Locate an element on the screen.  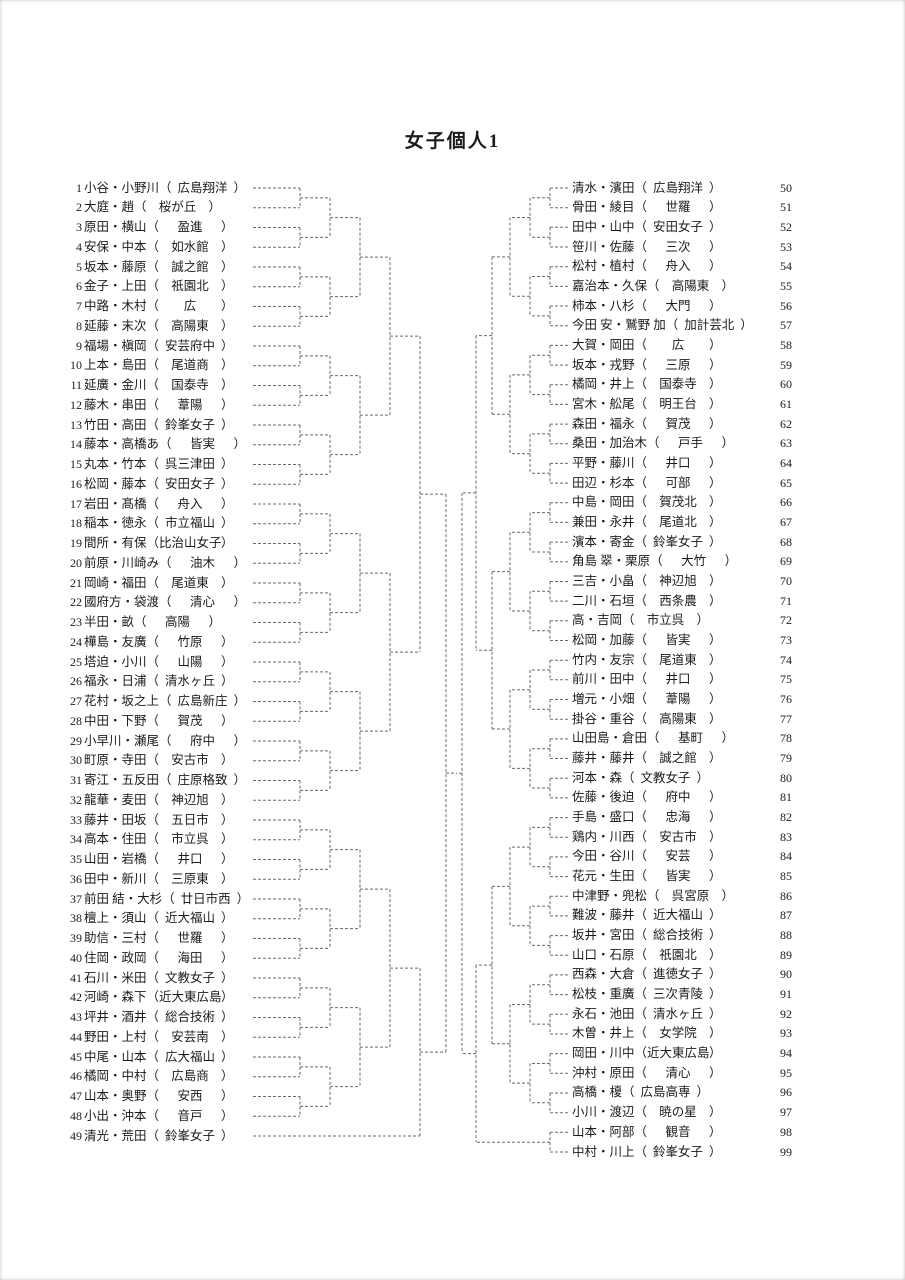
entry-names: 田辺・杉本 is located at coordinates (603, 482).